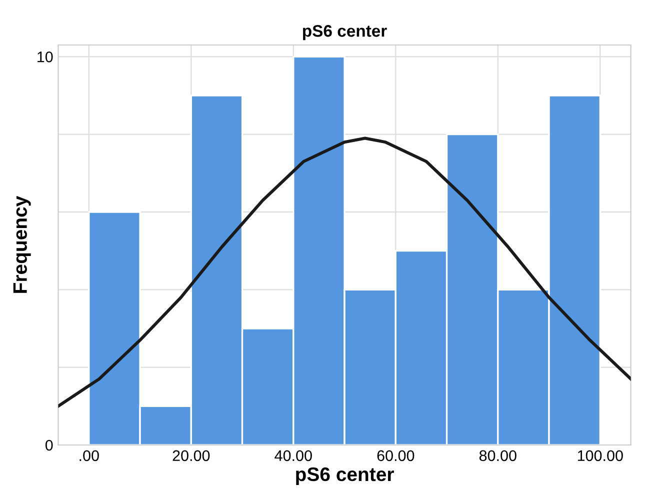 The height and width of the screenshot is (500, 647). Describe the element at coordinates (345, 32) in the screenshot. I see `chart-title: pS6 center` at that location.